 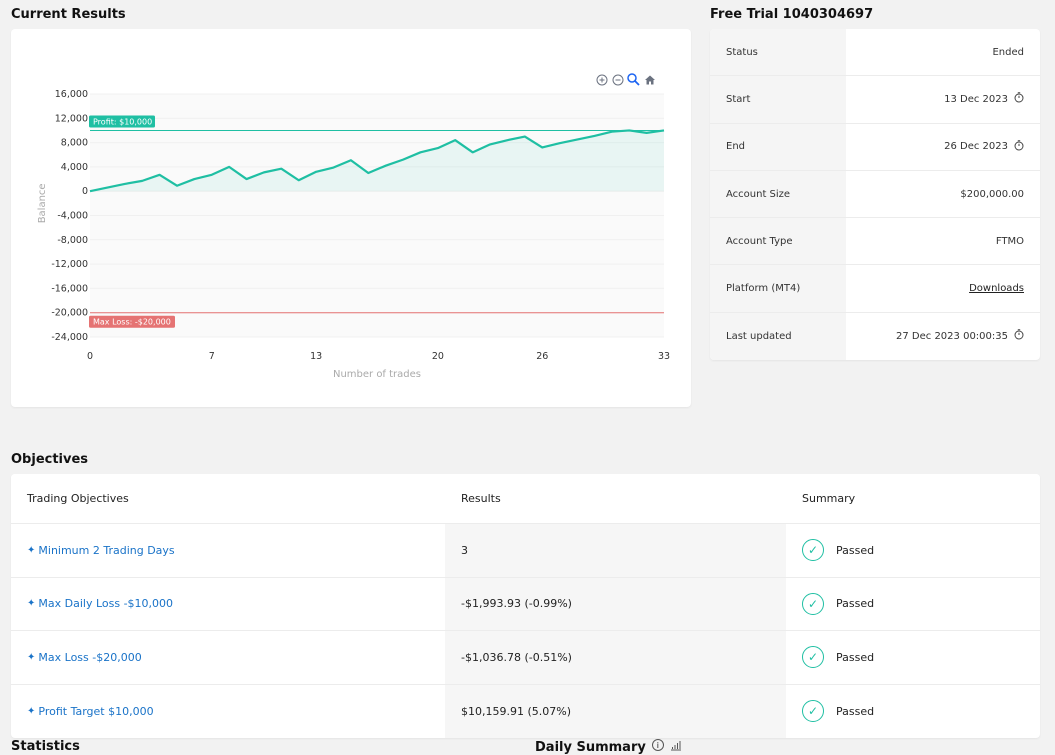 I want to click on info-value: Ended, so click(x=1008, y=52).